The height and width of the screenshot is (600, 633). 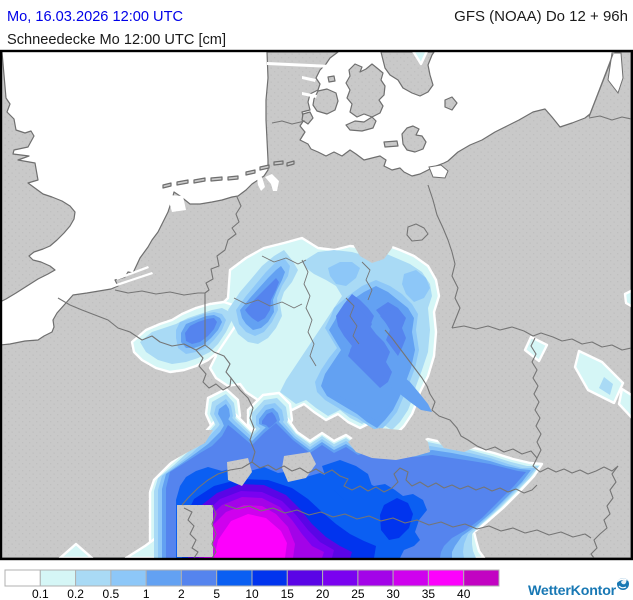 What do you see at coordinates (95, 17) in the screenshot?
I see `svg-text: Mo, 16.03.2026 12:00 UTC` at bounding box center [95, 17].